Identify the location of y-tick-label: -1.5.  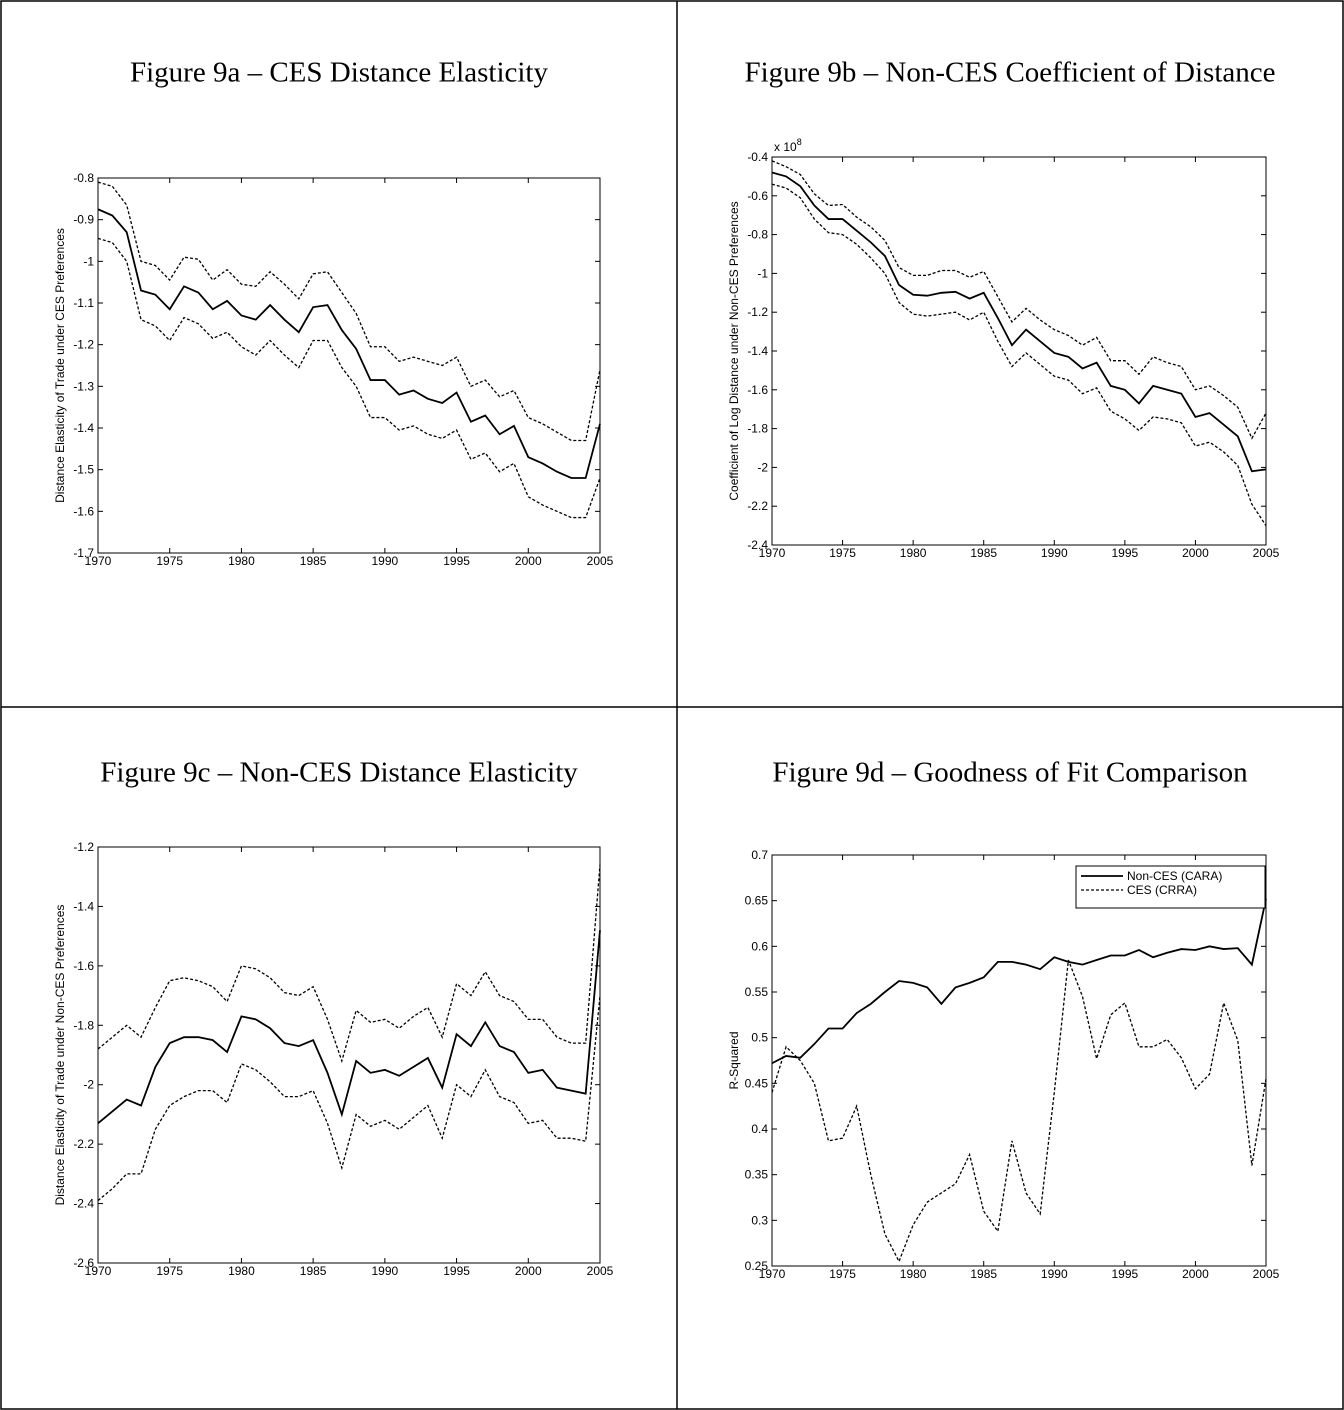
(83, 470).